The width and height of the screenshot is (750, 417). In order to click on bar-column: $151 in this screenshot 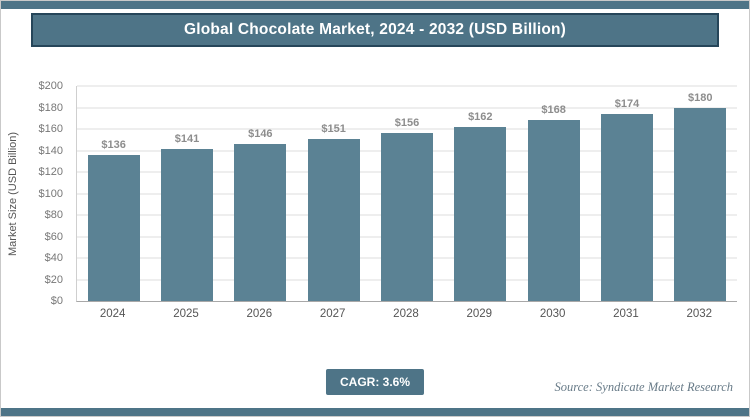, I will do `click(333, 193)`.